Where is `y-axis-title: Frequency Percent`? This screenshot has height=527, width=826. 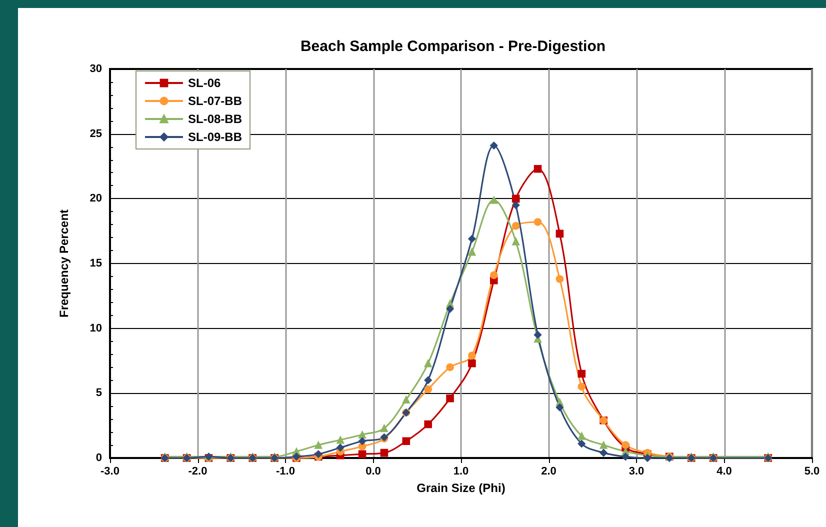 y-axis-title: Frequency Percent is located at coordinates (64, 263).